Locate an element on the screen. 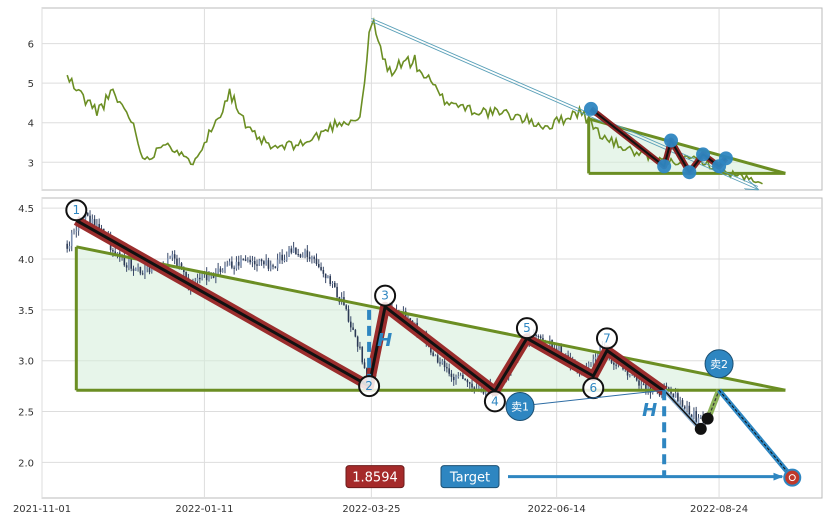 The image size is (830, 520). detail-x-tick: 2022-01-11 is located at coordinates (204, 509).